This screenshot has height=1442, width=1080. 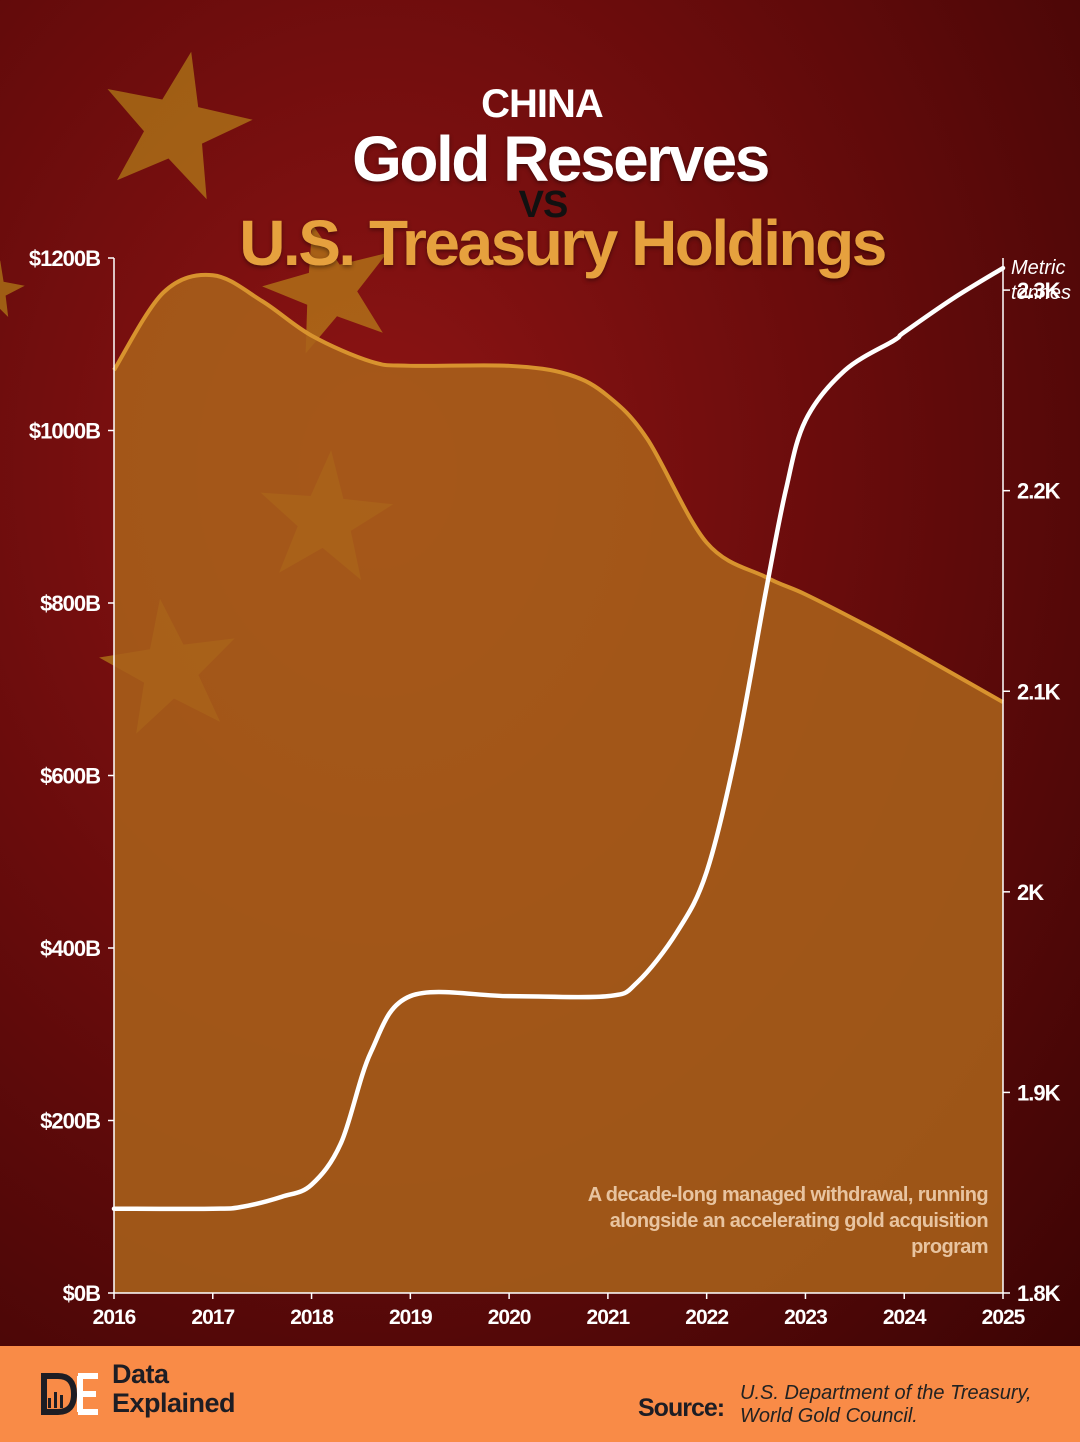 What do you see at coordinates (1004, 1317) in the screenshot?
I see `x-tick-label: 2025` at bounding box center [1004, 1317].